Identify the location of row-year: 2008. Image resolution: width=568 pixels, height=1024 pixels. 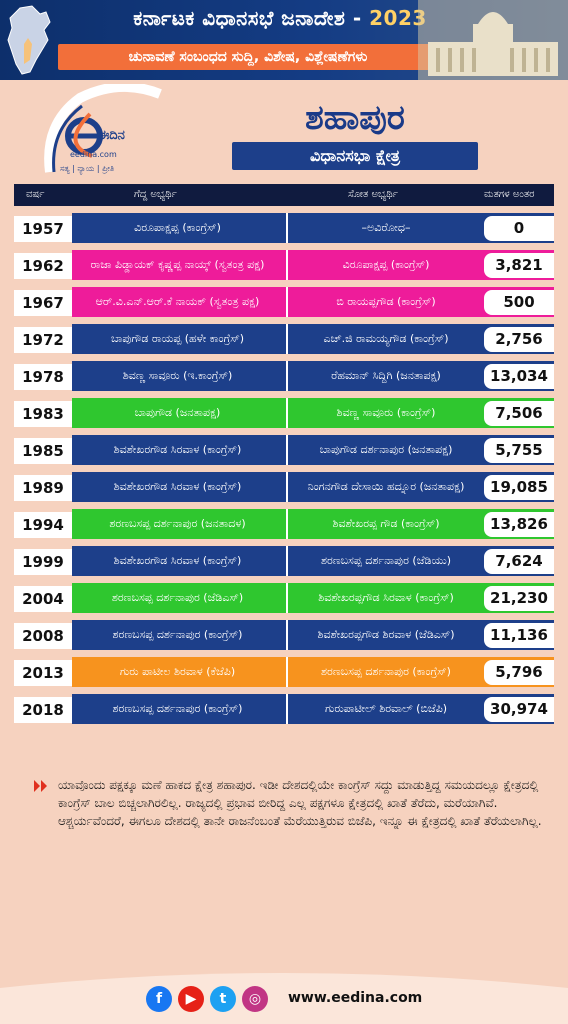
(43, 636).